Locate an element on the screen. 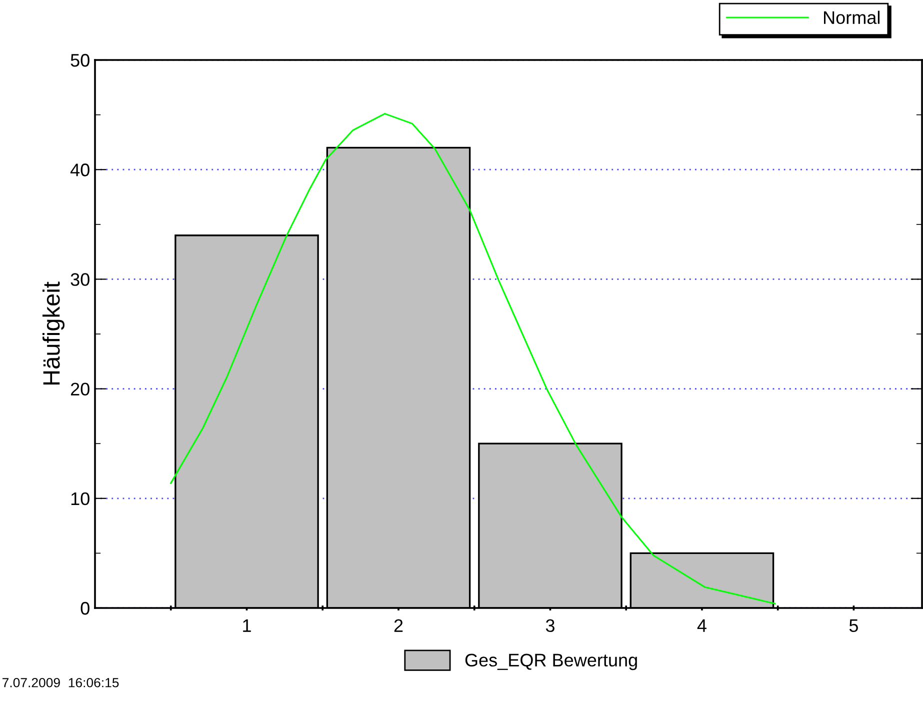 Image resolution: width=923 pixels, height=704 pixels. y-tick-label: 10 is located at coordinates (80, 499).